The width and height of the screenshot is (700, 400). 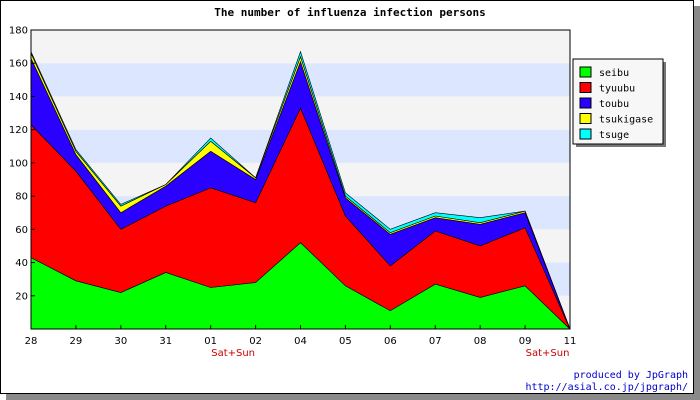 What do you see at coordinates (614, 104) in the screenshot?
I see `legend-label-toubu: toubu` at bounding box center [614, 104].